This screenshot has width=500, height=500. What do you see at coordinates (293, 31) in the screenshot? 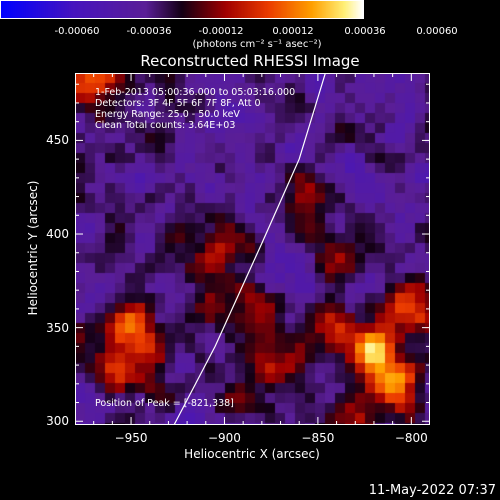
I see `colorbar-tick-label: 0.00012` at bounding box center [293, 31].